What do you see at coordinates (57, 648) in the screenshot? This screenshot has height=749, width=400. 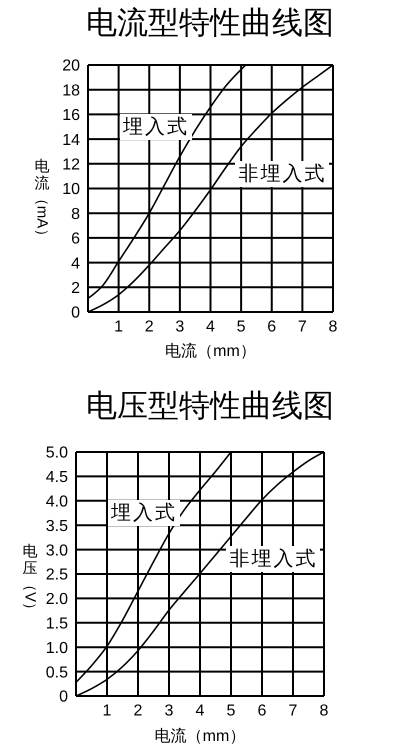 I see `y-tick-label: 1.0` at bounding box center [57, 648].